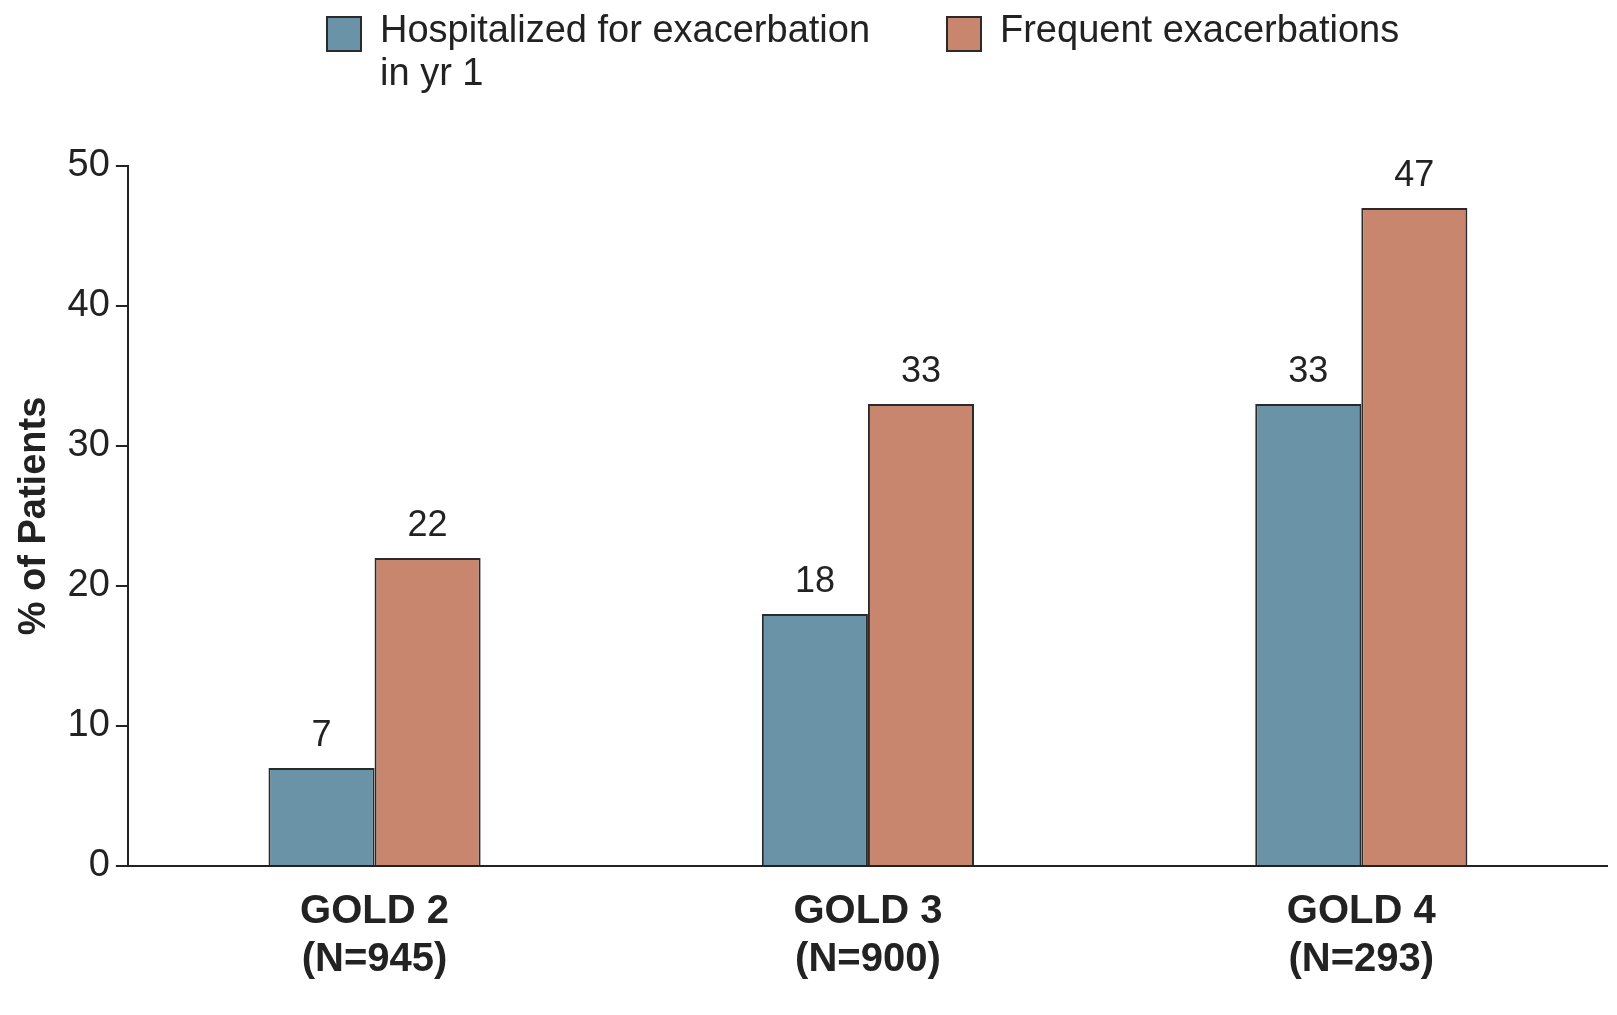 The image size is (1617, 1015). Describe the element at coordinates (321, 733) in the screenshot. I see `data-label: 7` at that location.